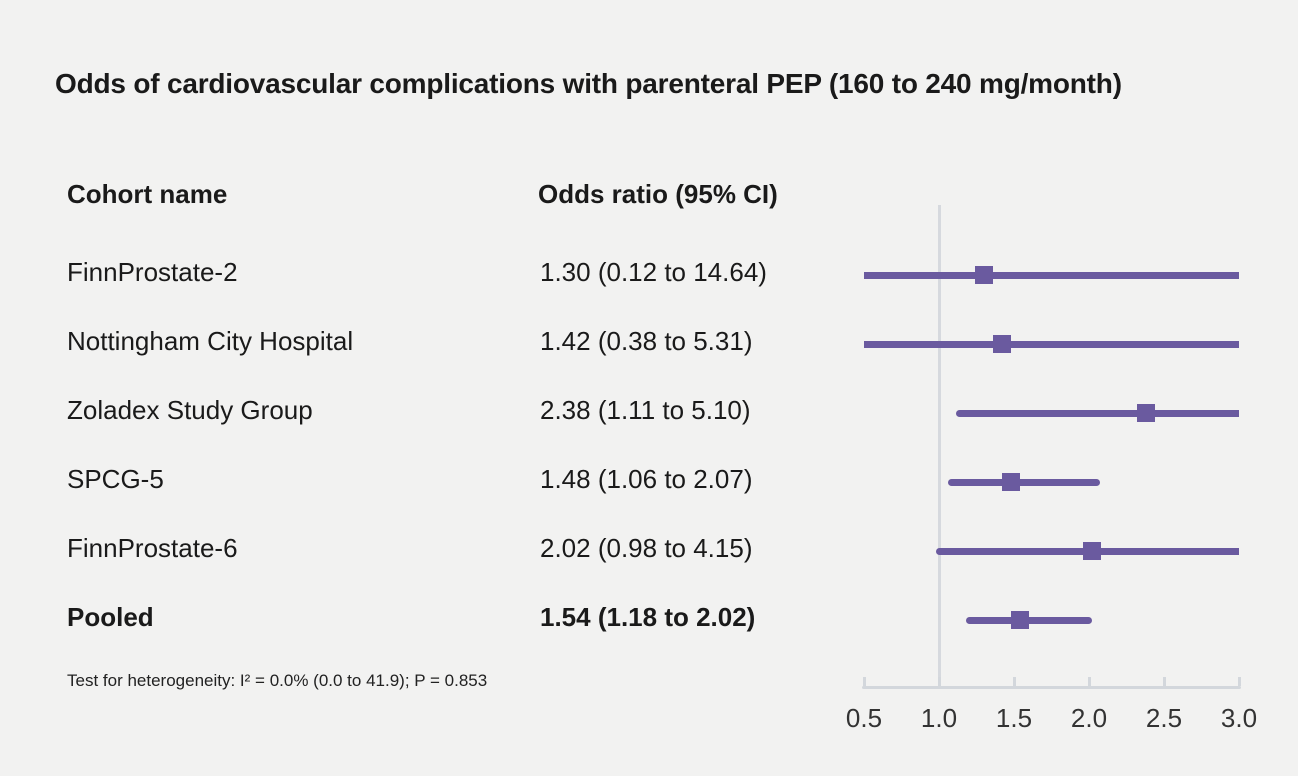  What do you see at coordinates (1014, 718) in the screenshot?
I see `x-axis-tick-label: 1.5` at bounding box center [1014, 718].